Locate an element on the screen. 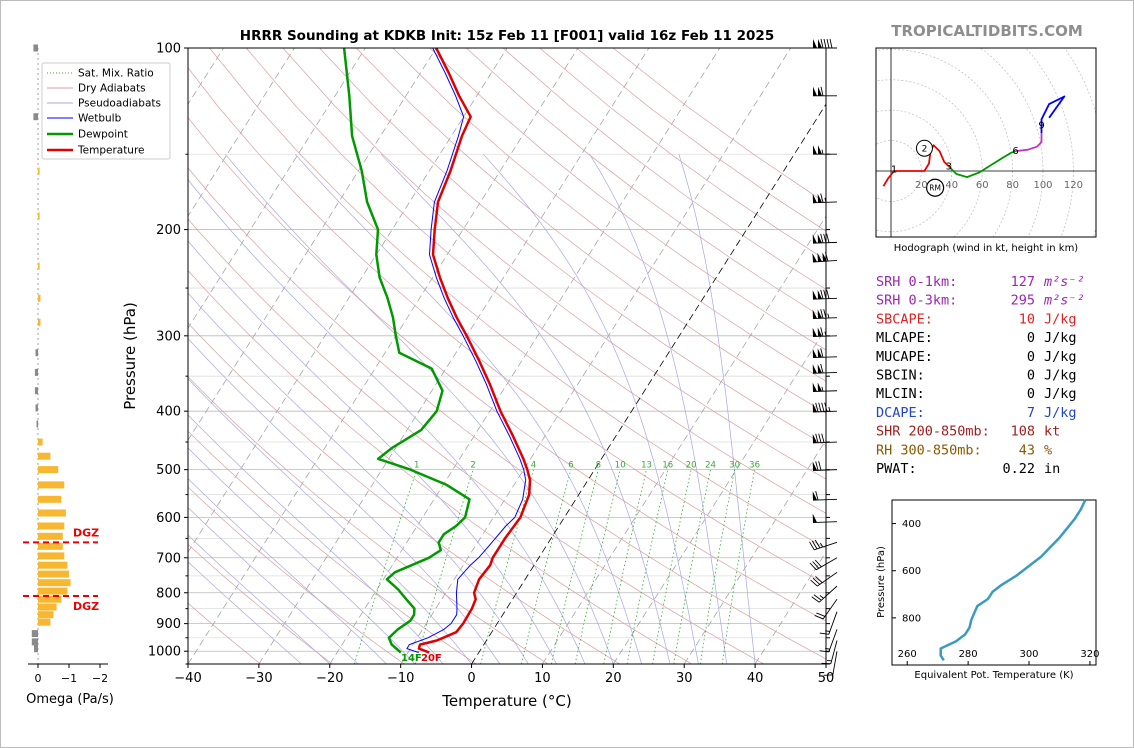  x-tick-label: −30 is located at coordinates (258, 678).